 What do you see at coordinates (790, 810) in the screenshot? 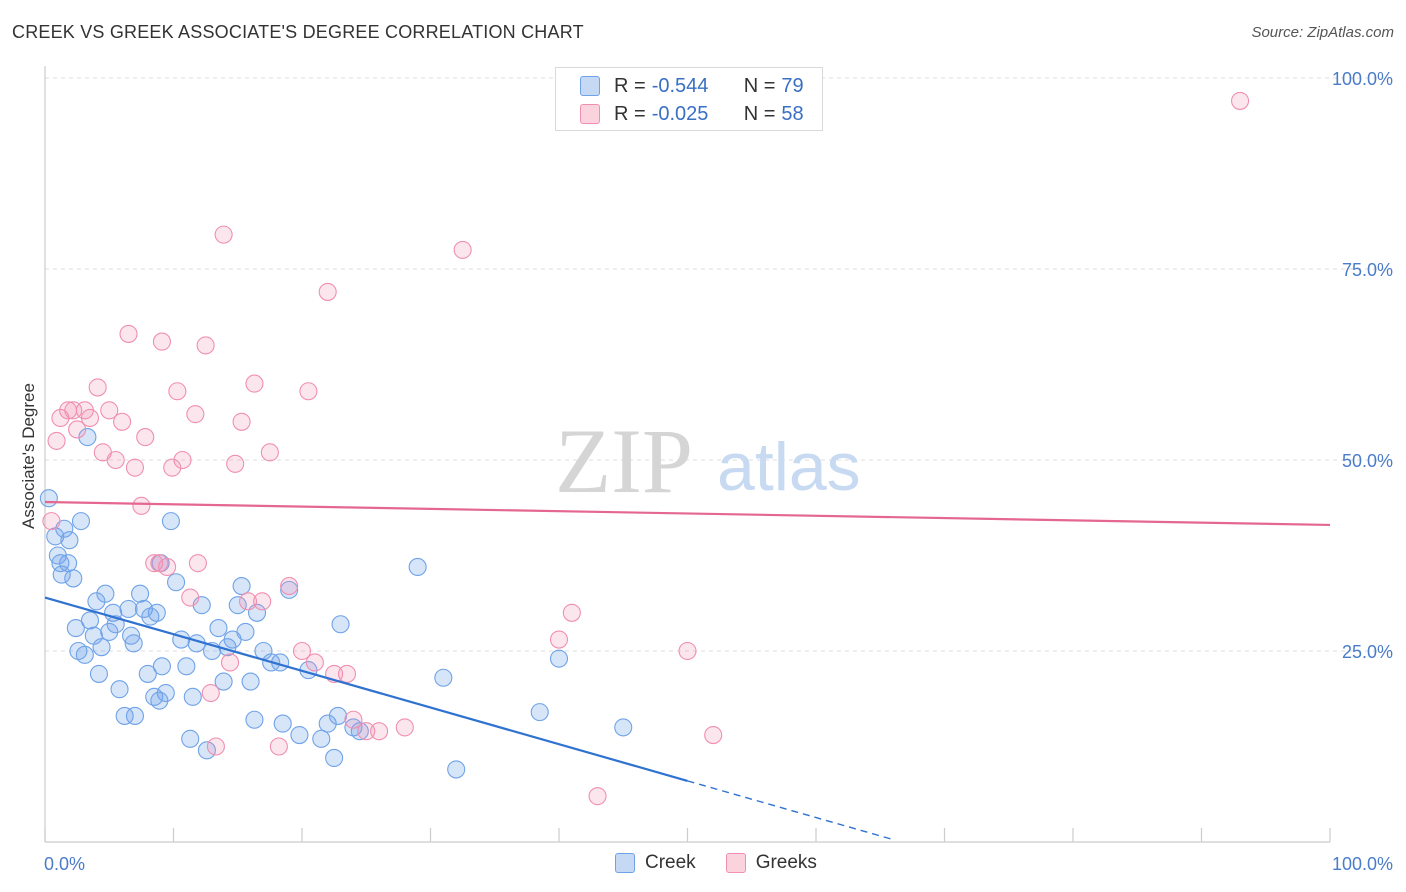
I see `creek-trend-extension` at bounding box center [790, 810].